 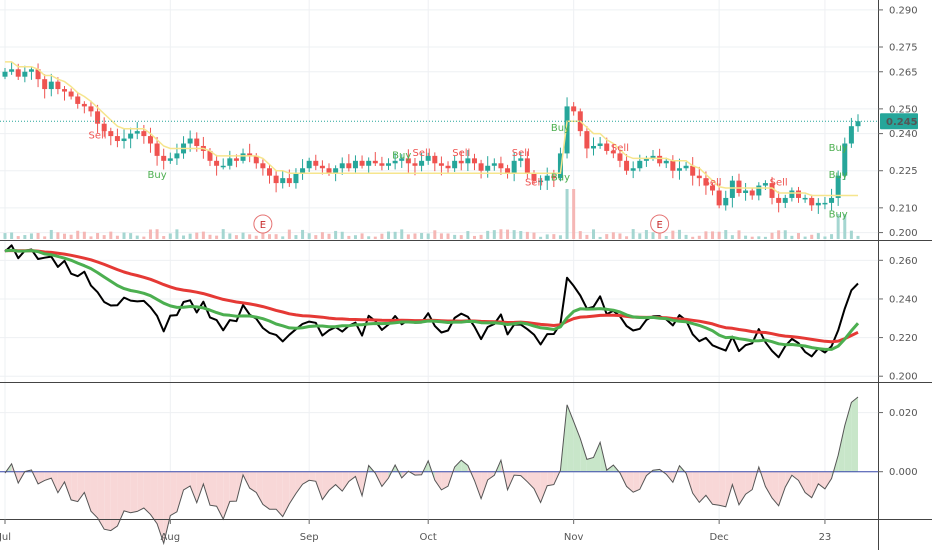 What do you see at coordinates (779, 183) in the screenshot?
I see `signal-label: Sell` at bounding box center [779, 183].